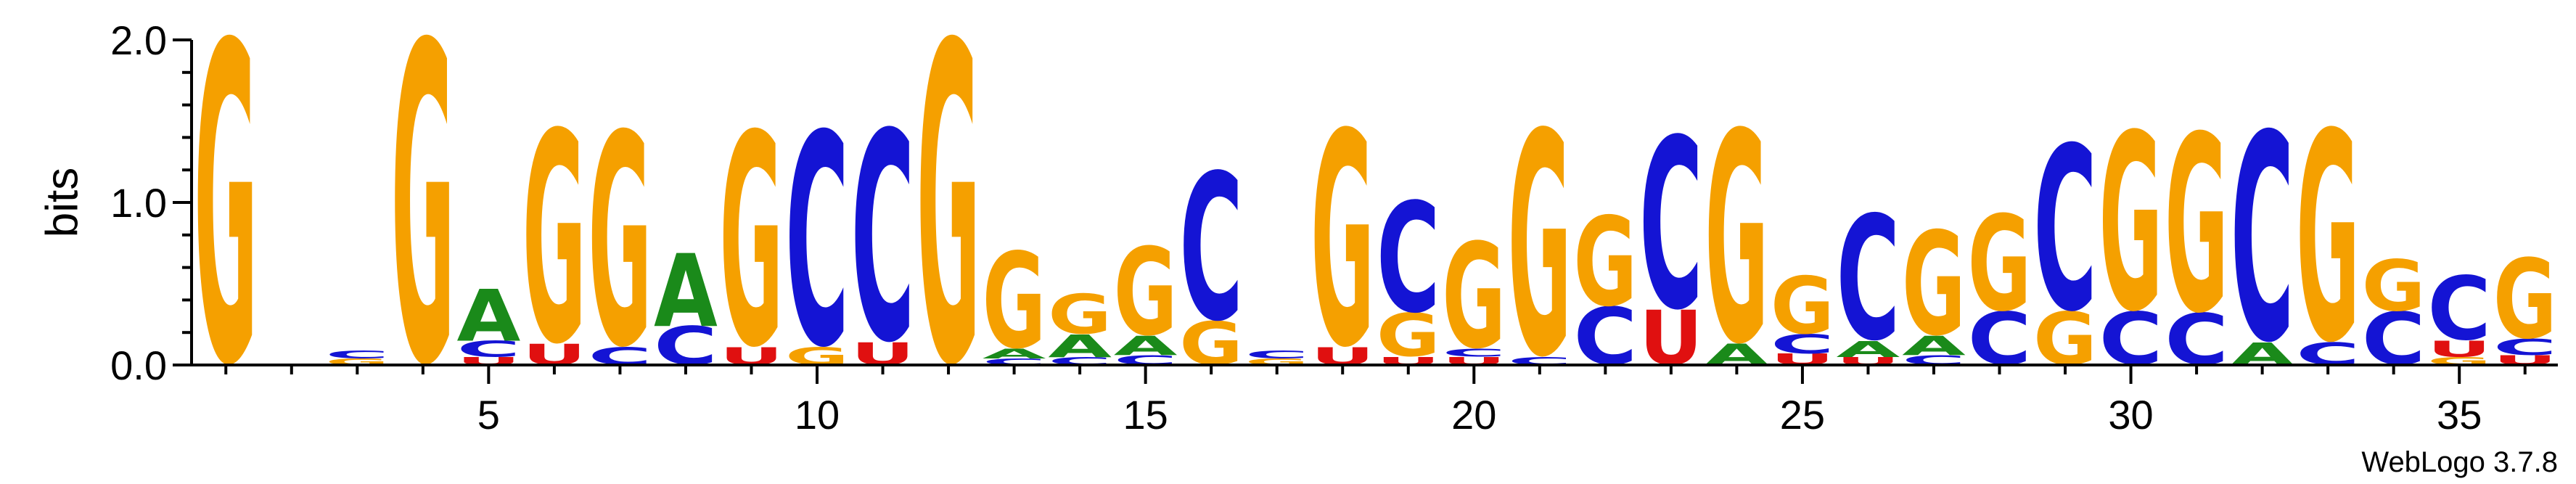 This screenshot has height=484, width=2576. What do you see at coordinates (1868, 349) in the screenshot?
I see `logo-letter-a-pos-26: A` at bounding box center [1868, 349].